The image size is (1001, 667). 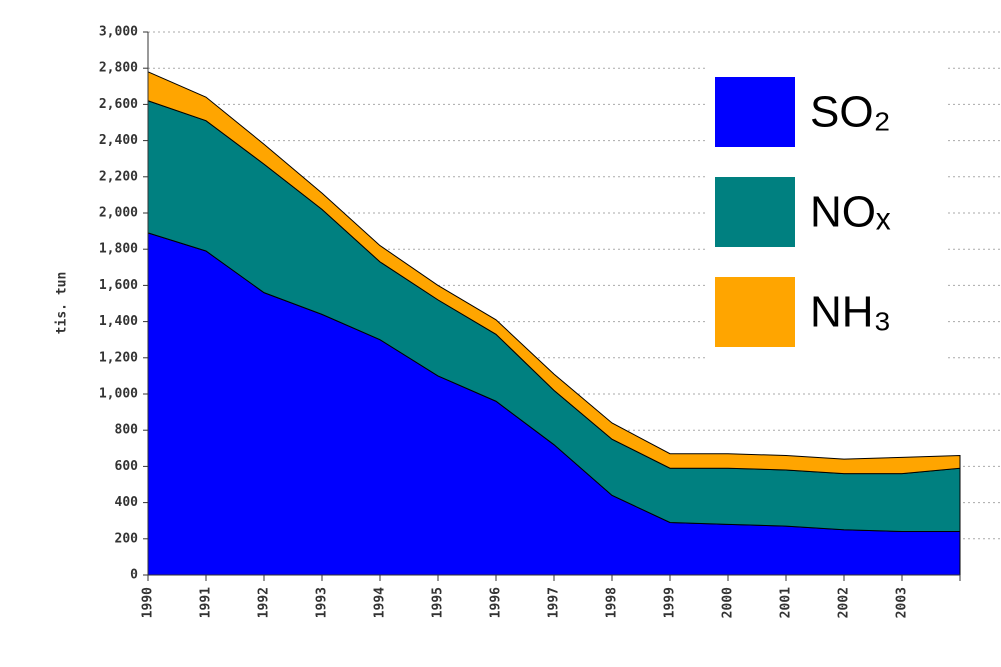 I want to click on y-tick-label: 1,000, so click(x=118, y=394).